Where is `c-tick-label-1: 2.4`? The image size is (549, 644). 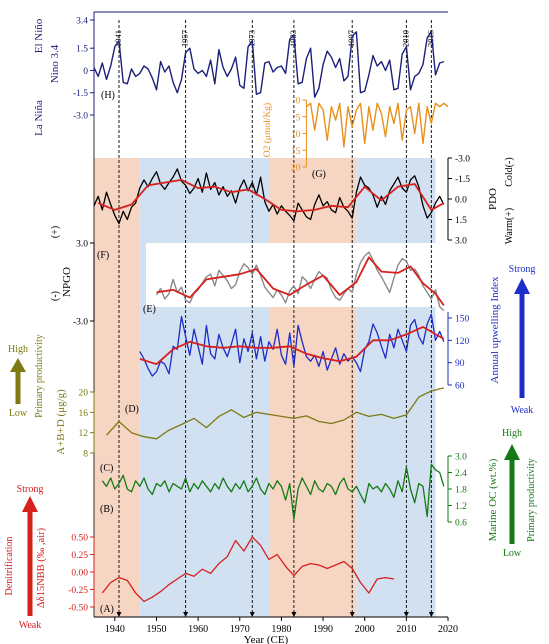 c-tick-label-1: 2.4 is located at coordinates (461, 474).